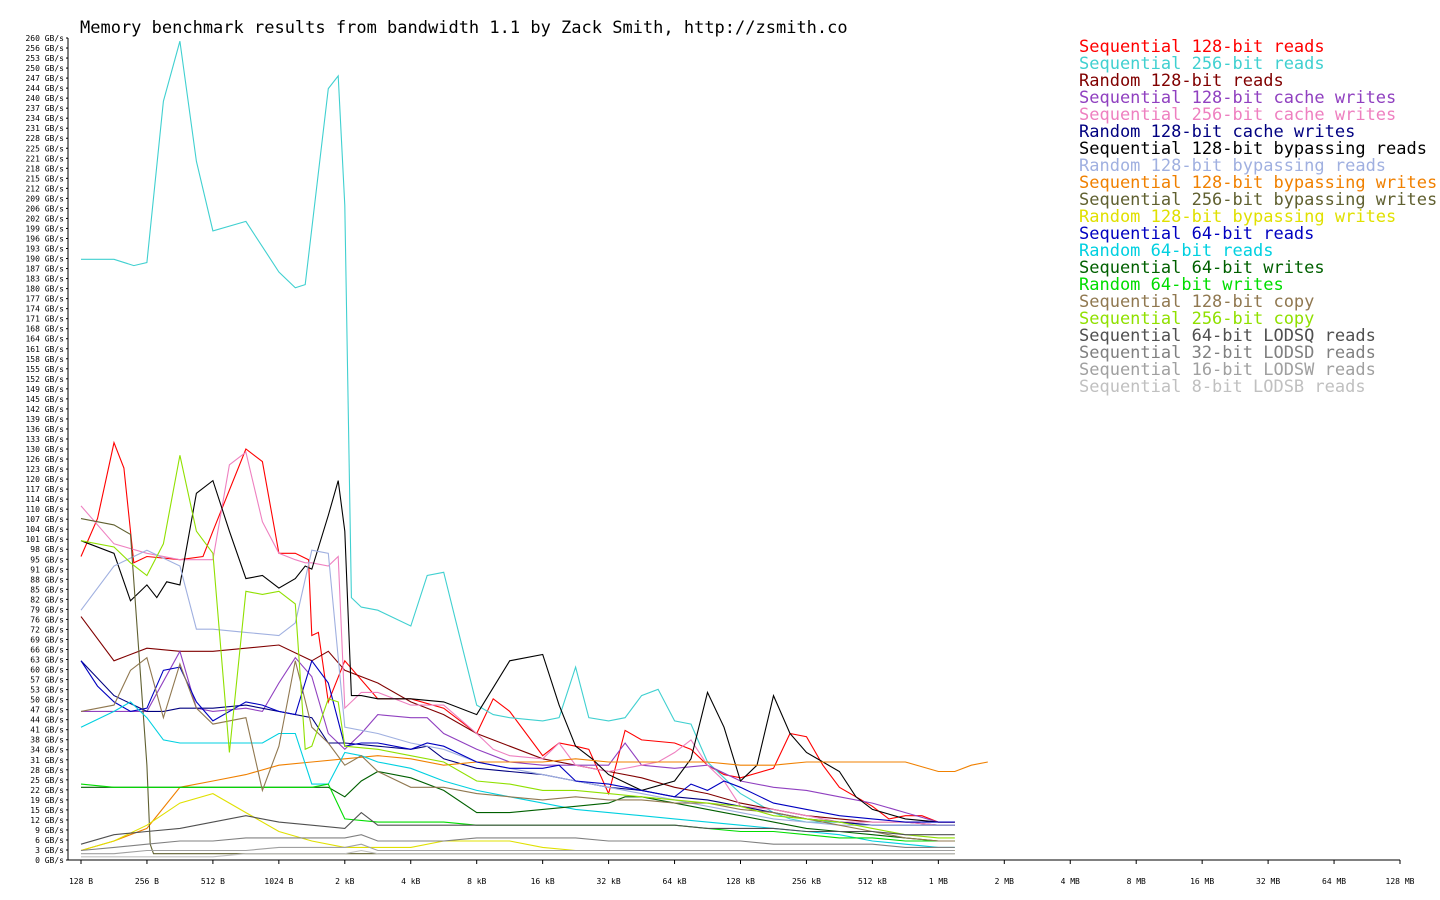 The image size is (1440, 900). What do you see at coordinates (1196, 302) in the screenshot?
I see `legend-entry: Sequential 128-bit copy` at bounding box center [1196, 302].